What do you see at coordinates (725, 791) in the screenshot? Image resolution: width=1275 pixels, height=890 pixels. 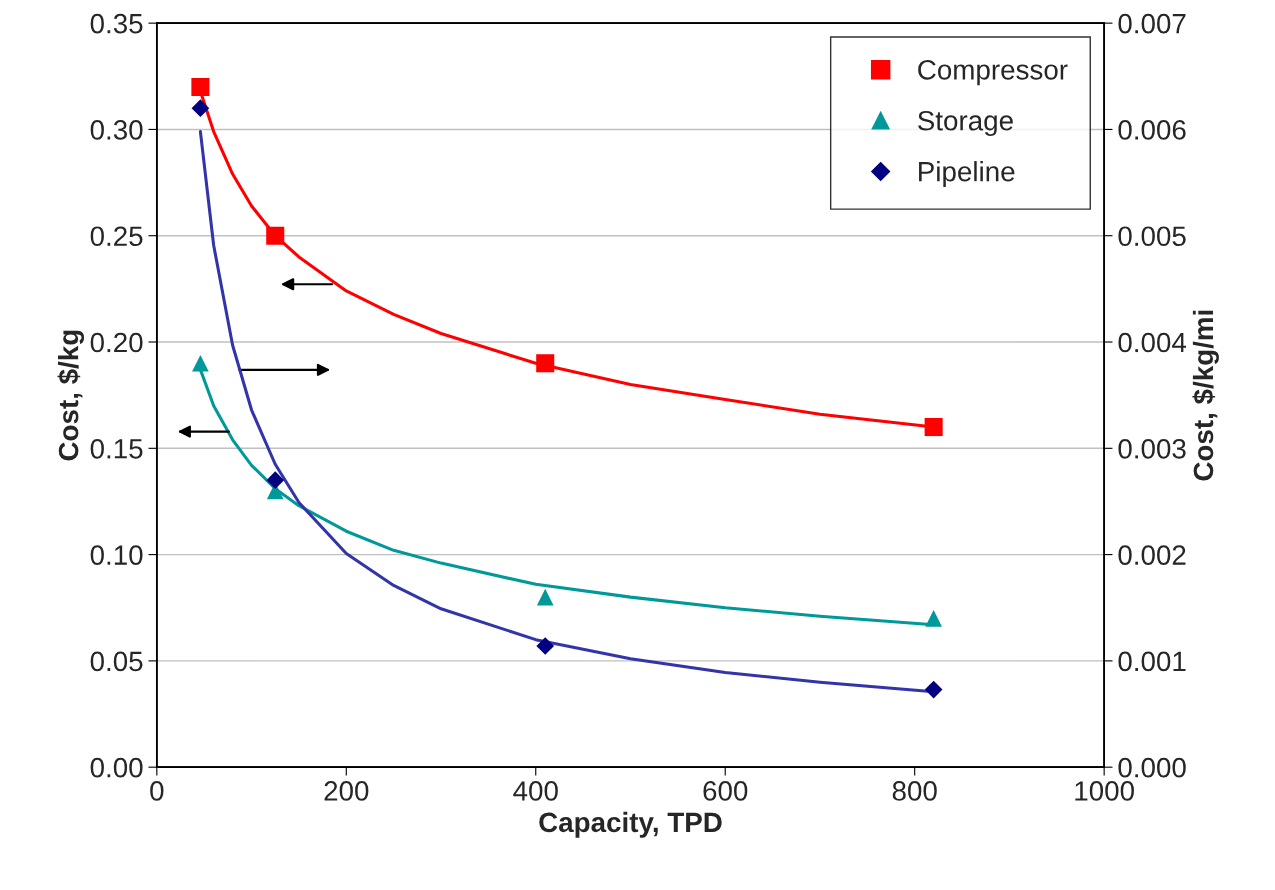 I see `x-tick-label: 600` at bounding box center [725, 791].